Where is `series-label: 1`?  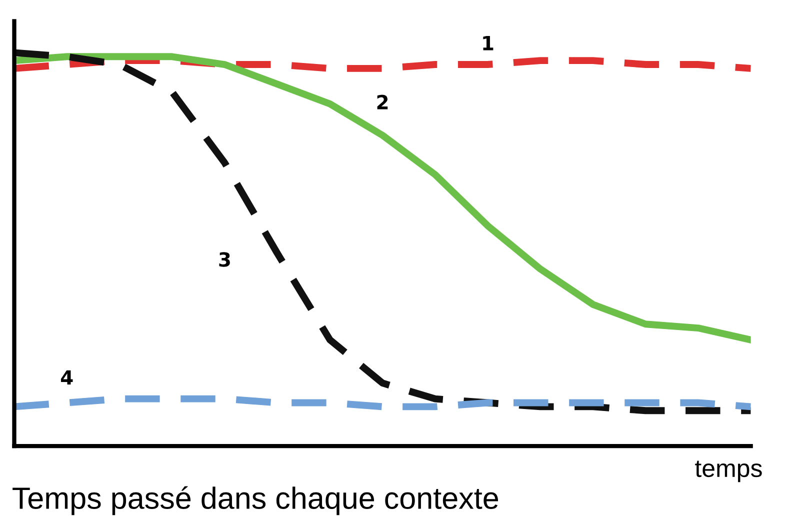
series-label: 1 is located at coordinates (488, 43).